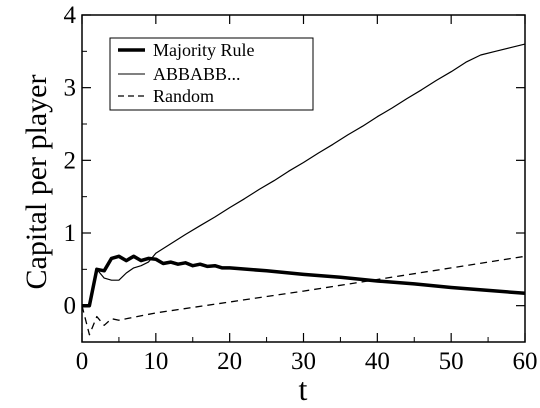 This screenshot has width=540, height=408. I want to click on legend-label-random: Random, so click(183, 96).